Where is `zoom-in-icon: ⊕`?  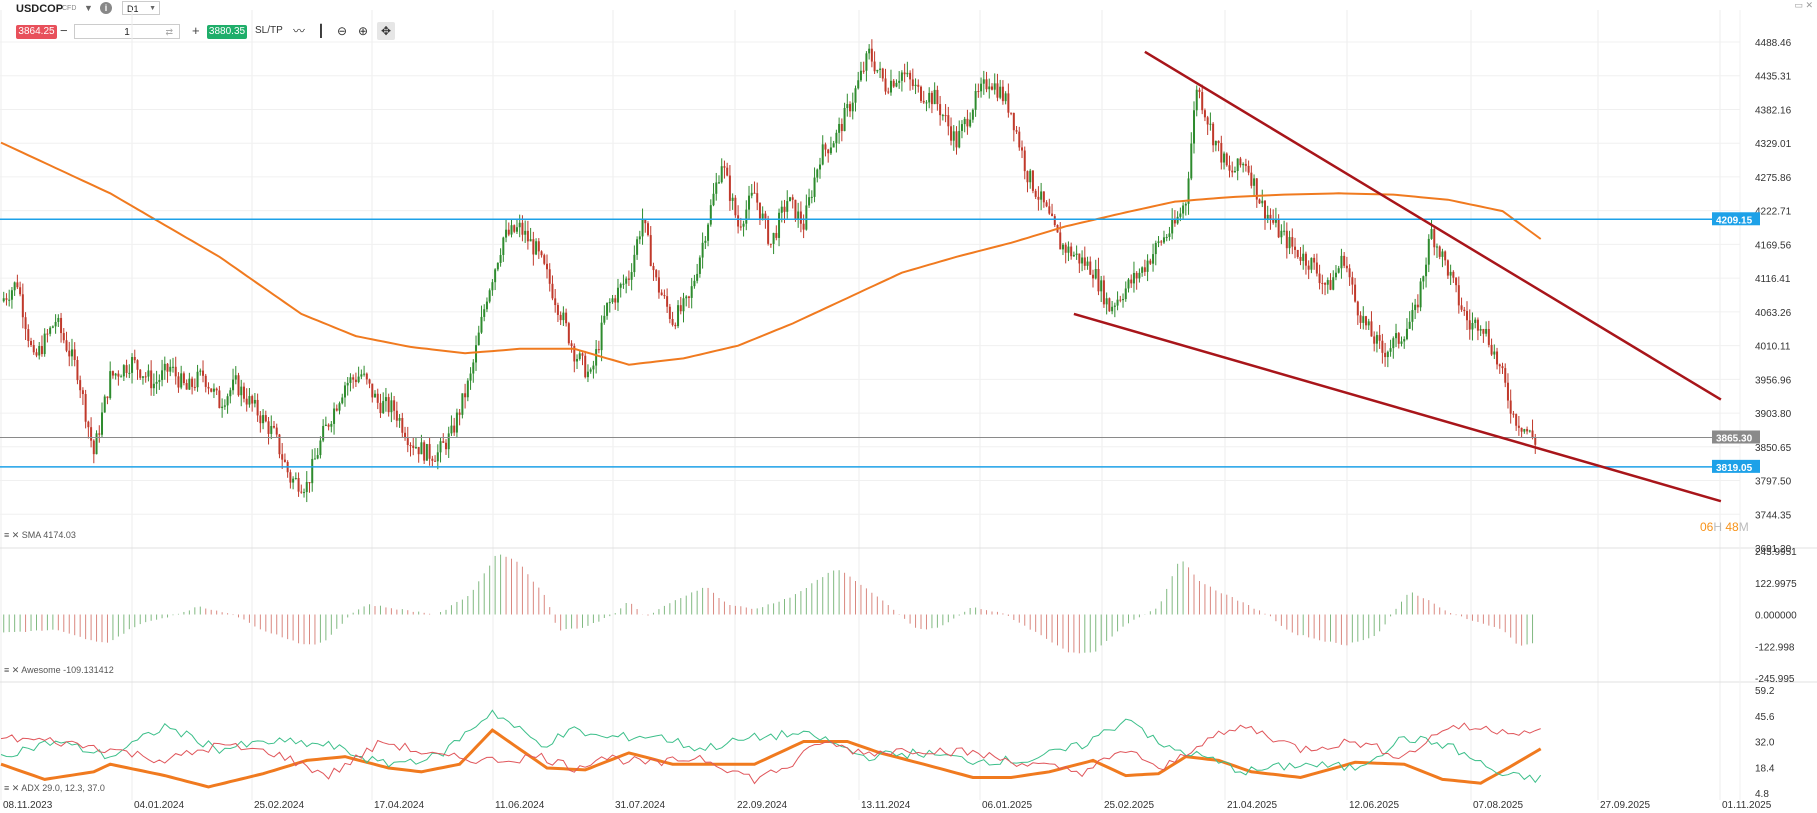
zoom-in-icon: ⊕ is located at coordinates (363, 31).